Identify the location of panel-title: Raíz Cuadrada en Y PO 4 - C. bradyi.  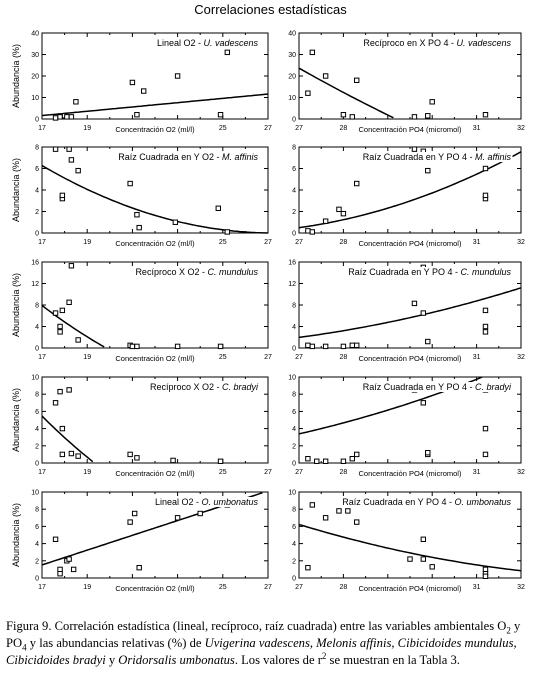
(437, 387).